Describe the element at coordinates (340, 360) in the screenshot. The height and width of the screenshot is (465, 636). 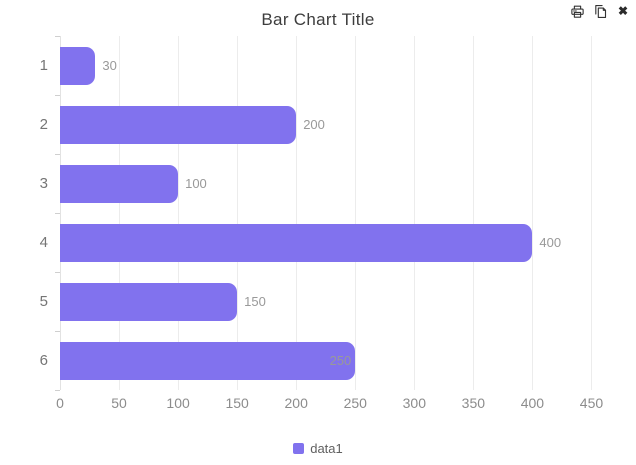
I see `bar-value-label: 250` at that location.